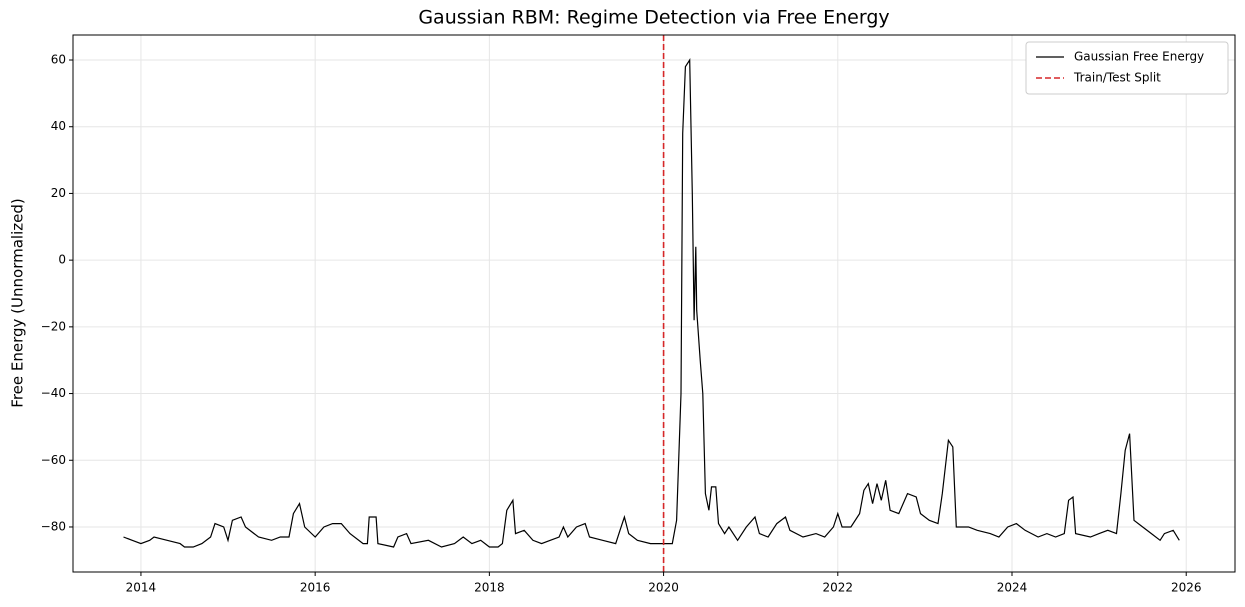 This screenshot has height=607, width=1245. What do you see at coordinates (53, 326) in the screenshot?
I see `y-tick-label: −20` at bounding box center [53, 326].